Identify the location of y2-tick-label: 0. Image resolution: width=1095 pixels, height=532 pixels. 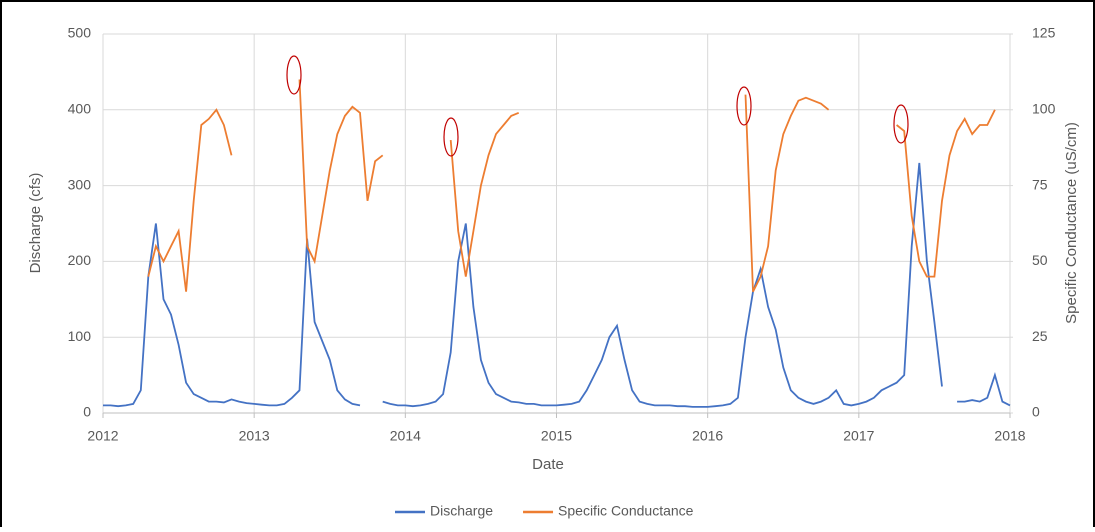
(1036, 412).